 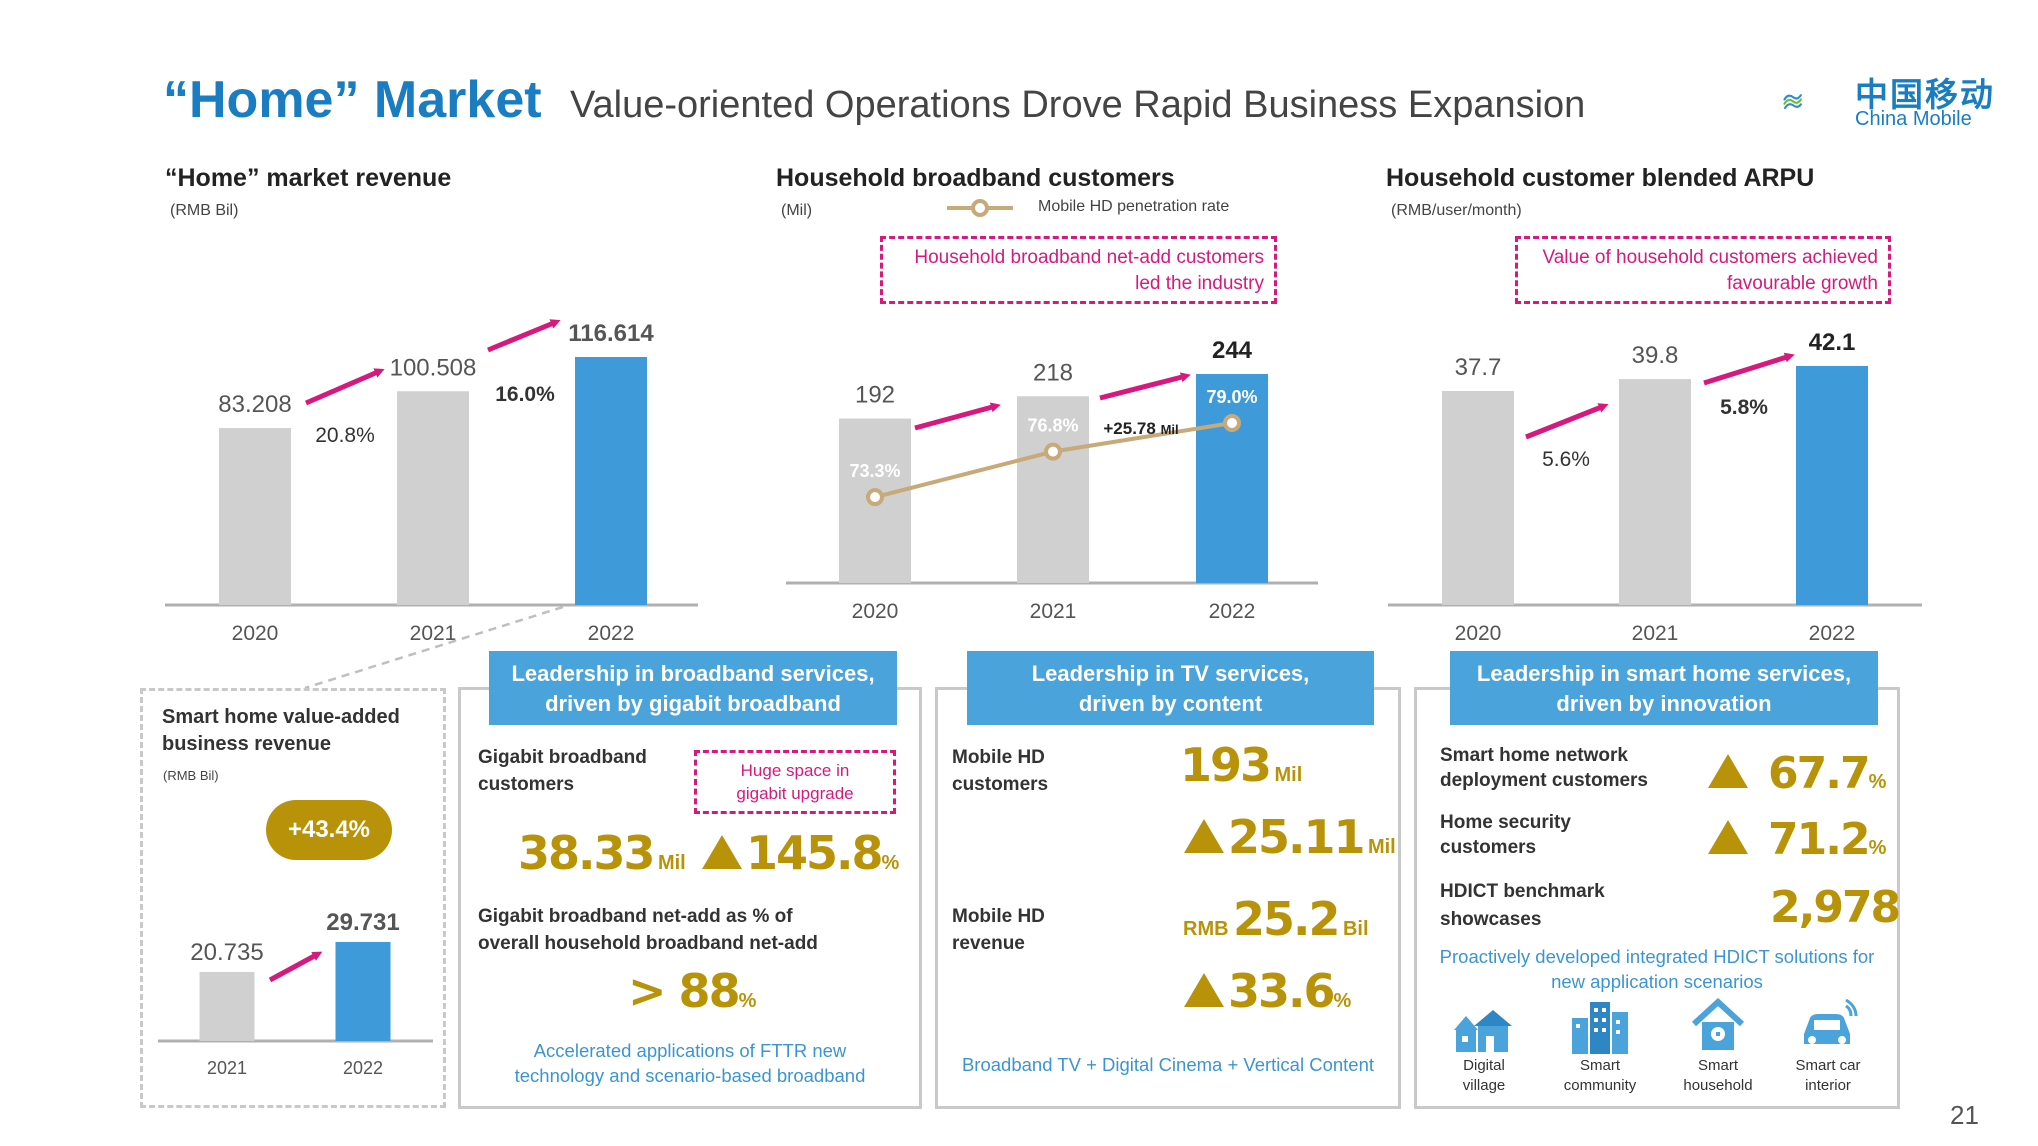 I want to click on tv-rev-value: 25.2, so click(x=1286, y=919).